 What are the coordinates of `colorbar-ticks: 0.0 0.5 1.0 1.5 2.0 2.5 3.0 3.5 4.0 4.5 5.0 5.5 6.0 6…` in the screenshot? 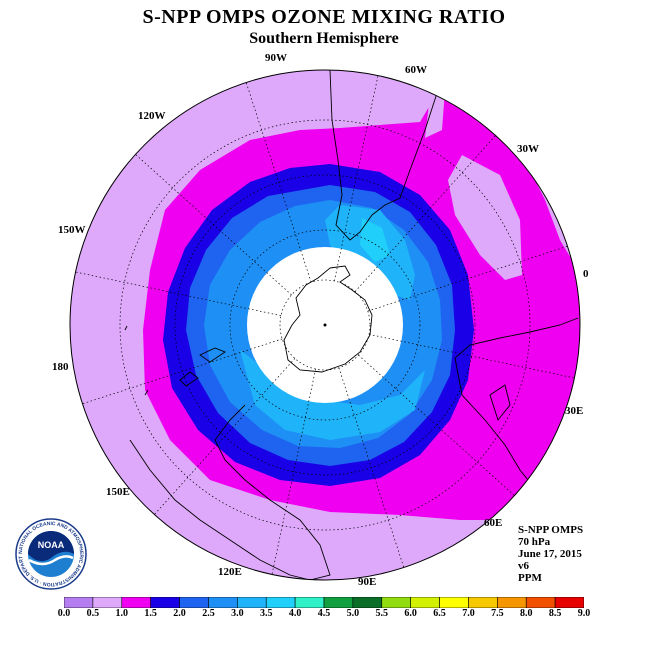 It's located at (324, 615).